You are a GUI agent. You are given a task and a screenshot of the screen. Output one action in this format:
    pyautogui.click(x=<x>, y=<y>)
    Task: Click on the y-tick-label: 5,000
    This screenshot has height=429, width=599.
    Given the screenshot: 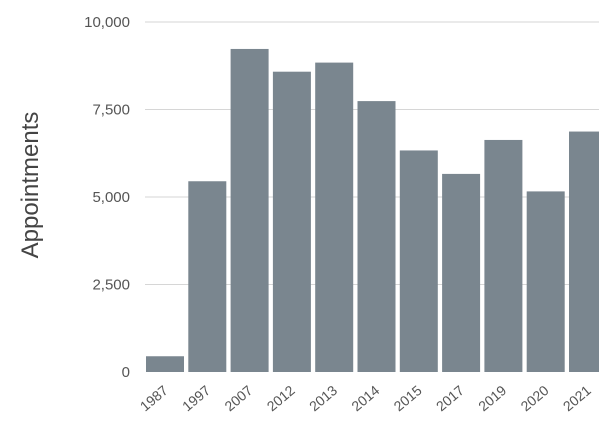 What is the action you would take?
    pyautogui.click(x=111, y=197)
    